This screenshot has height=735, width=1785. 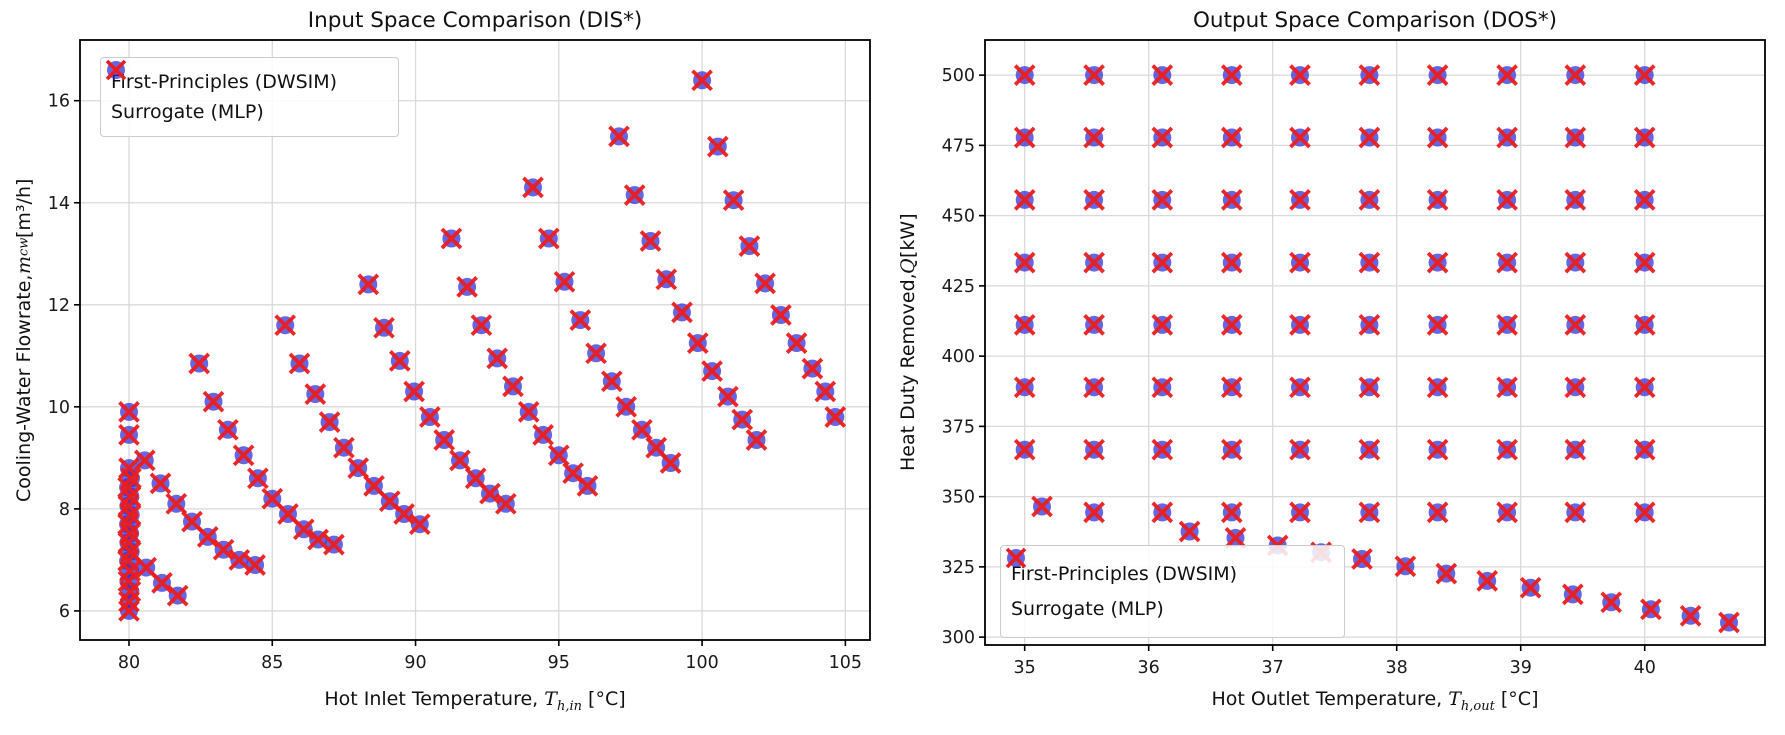 I want to click on legend-item-mlp: Surrogate (MLP), so click(x=1169, y=583).